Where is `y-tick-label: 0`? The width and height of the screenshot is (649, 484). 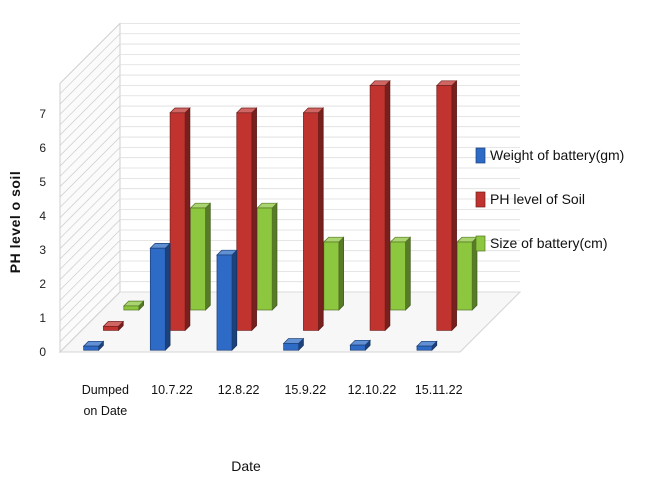 y-tick-label: 0 is located at coordinates (42, 352).